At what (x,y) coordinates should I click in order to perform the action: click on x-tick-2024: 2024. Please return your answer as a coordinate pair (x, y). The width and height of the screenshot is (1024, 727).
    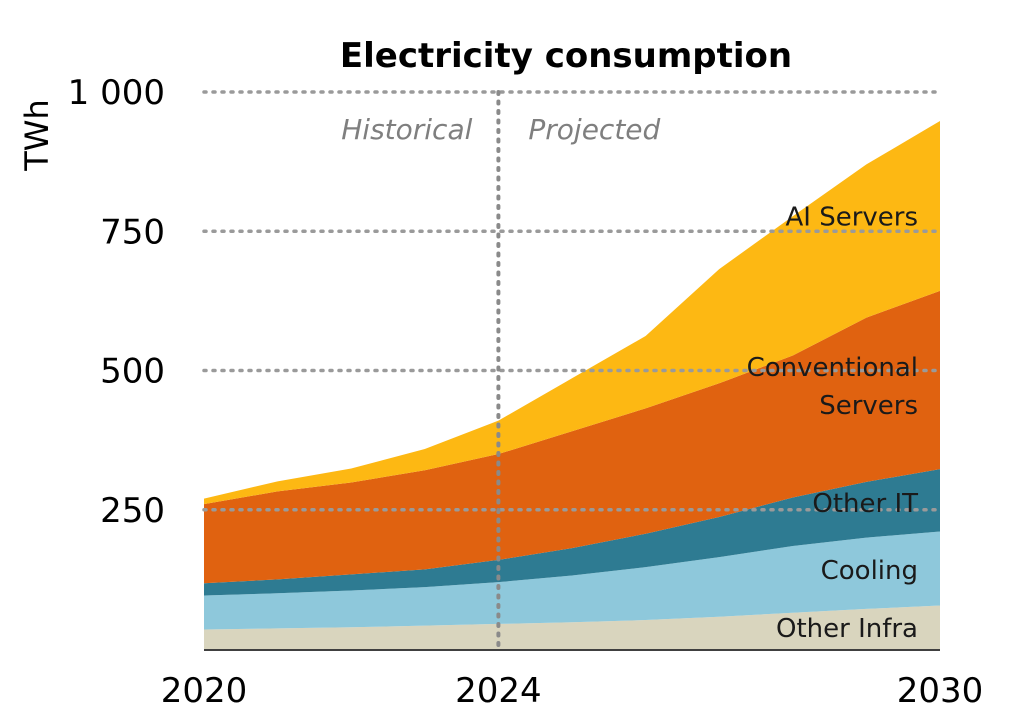
    Looking at the image, I should click on (498, 691).